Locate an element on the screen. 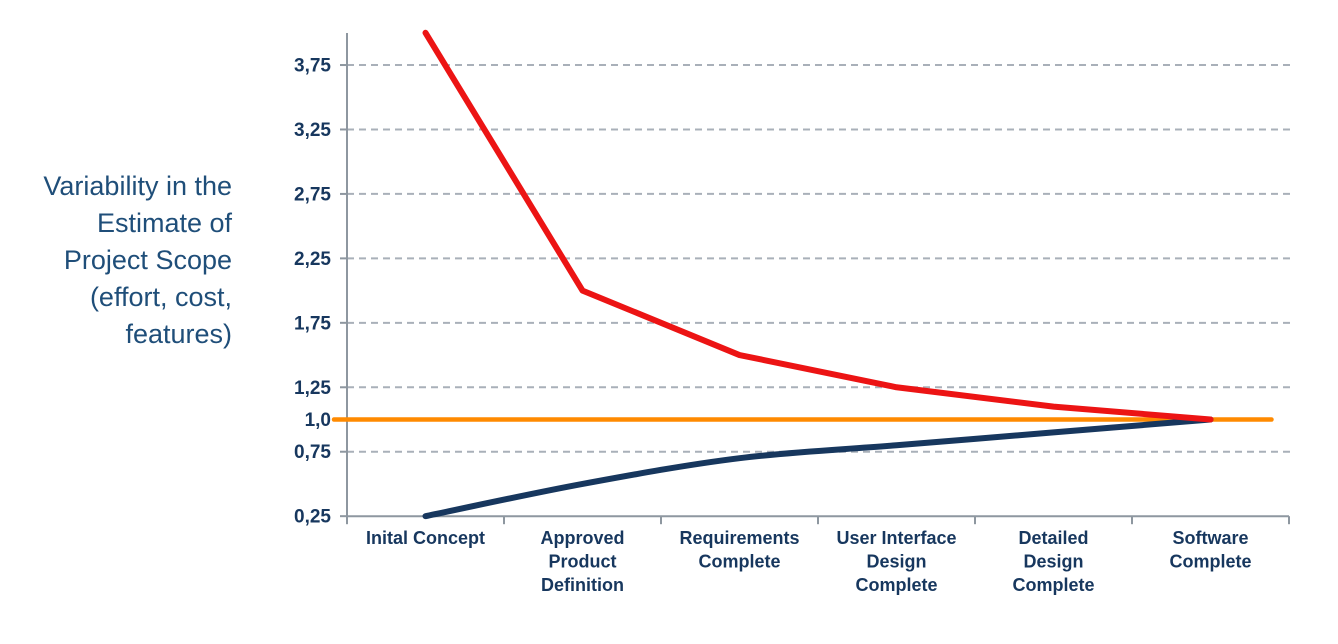 The width and height of the screenshot is (1338, 644). x-category-label: Inital Concept is located at coordinates (425, 538).